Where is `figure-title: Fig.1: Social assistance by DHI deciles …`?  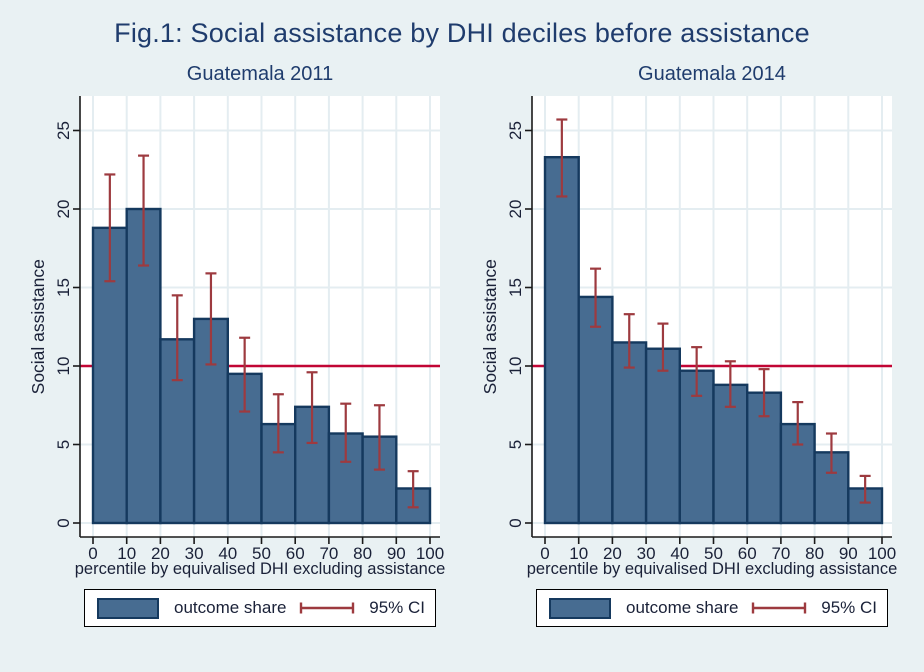
figure-title: Fig.1: Social assistance by DHI deciles … is located at coordinates (462, 33).